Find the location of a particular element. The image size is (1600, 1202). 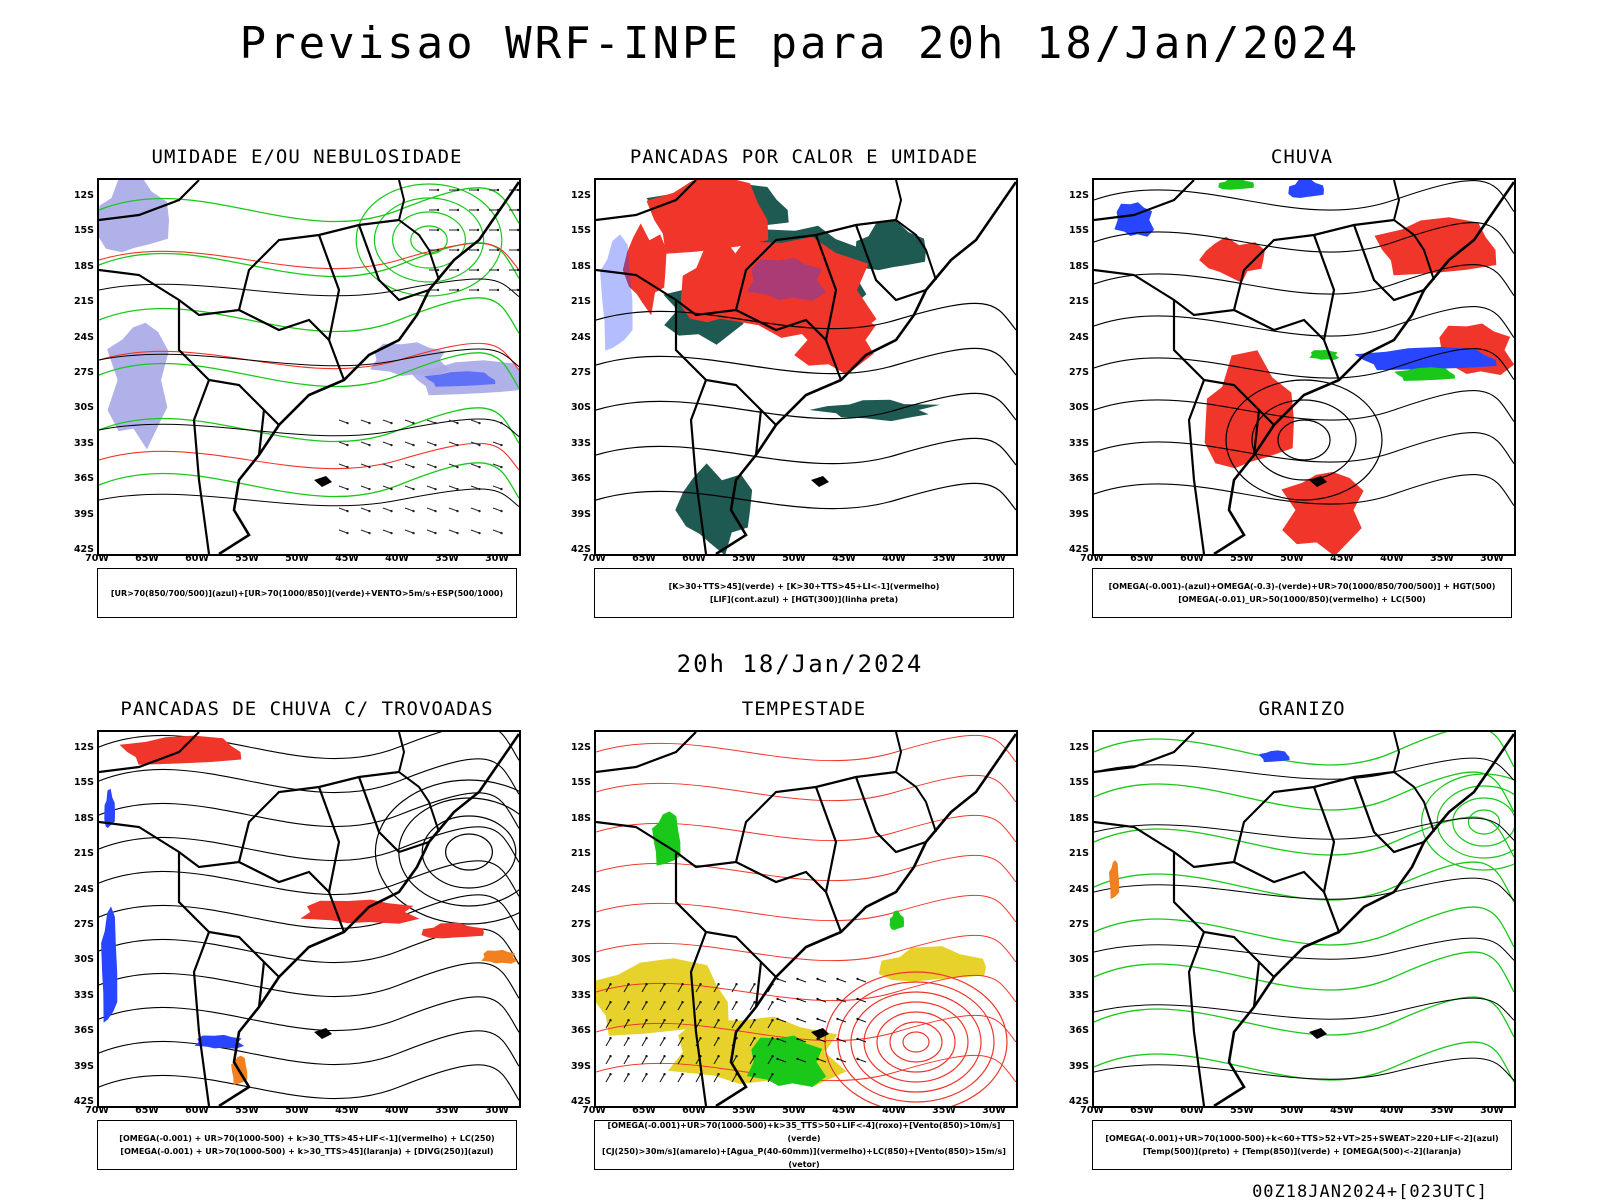

panel-title: PANCADAS POR CALOR E UMIDADE is located at coordinates (804, 157).